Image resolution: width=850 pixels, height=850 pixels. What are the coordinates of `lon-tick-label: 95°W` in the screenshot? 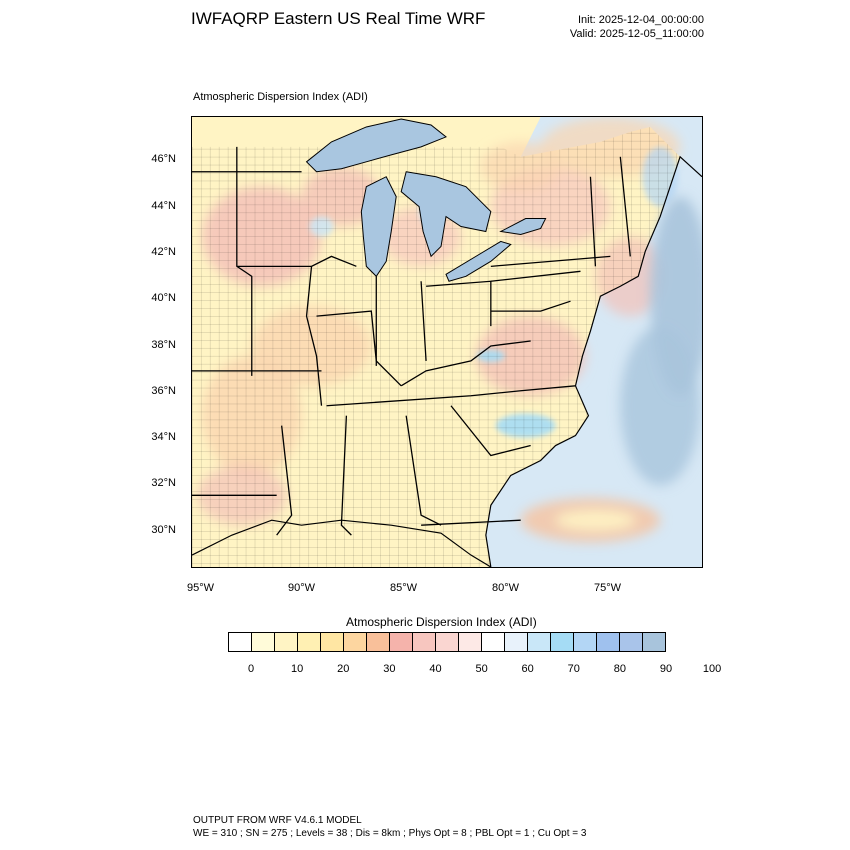 It's located at (201, 588).